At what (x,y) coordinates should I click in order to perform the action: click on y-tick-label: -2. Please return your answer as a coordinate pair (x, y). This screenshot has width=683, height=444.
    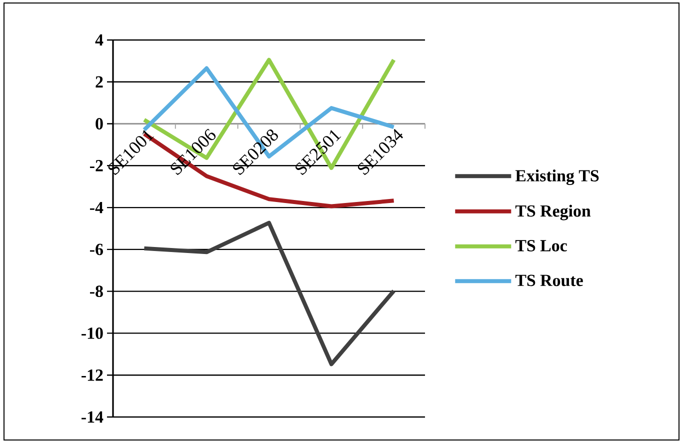
    Looking at the image, I should click on (96, 166).